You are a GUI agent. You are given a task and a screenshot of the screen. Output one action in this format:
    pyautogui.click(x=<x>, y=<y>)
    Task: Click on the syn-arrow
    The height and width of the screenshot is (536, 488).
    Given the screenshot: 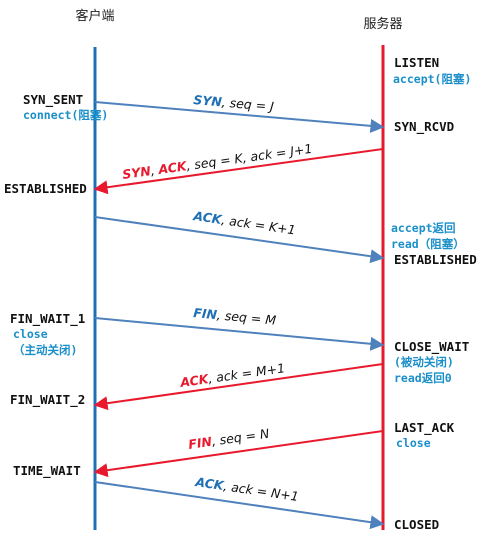 What is the action you would take?
    pyautogui.click(x=239, y=117)
    